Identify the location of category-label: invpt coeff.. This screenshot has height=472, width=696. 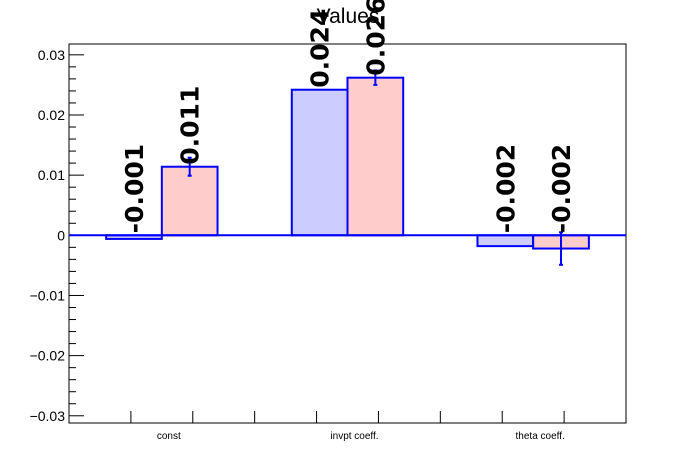
(354, 436).